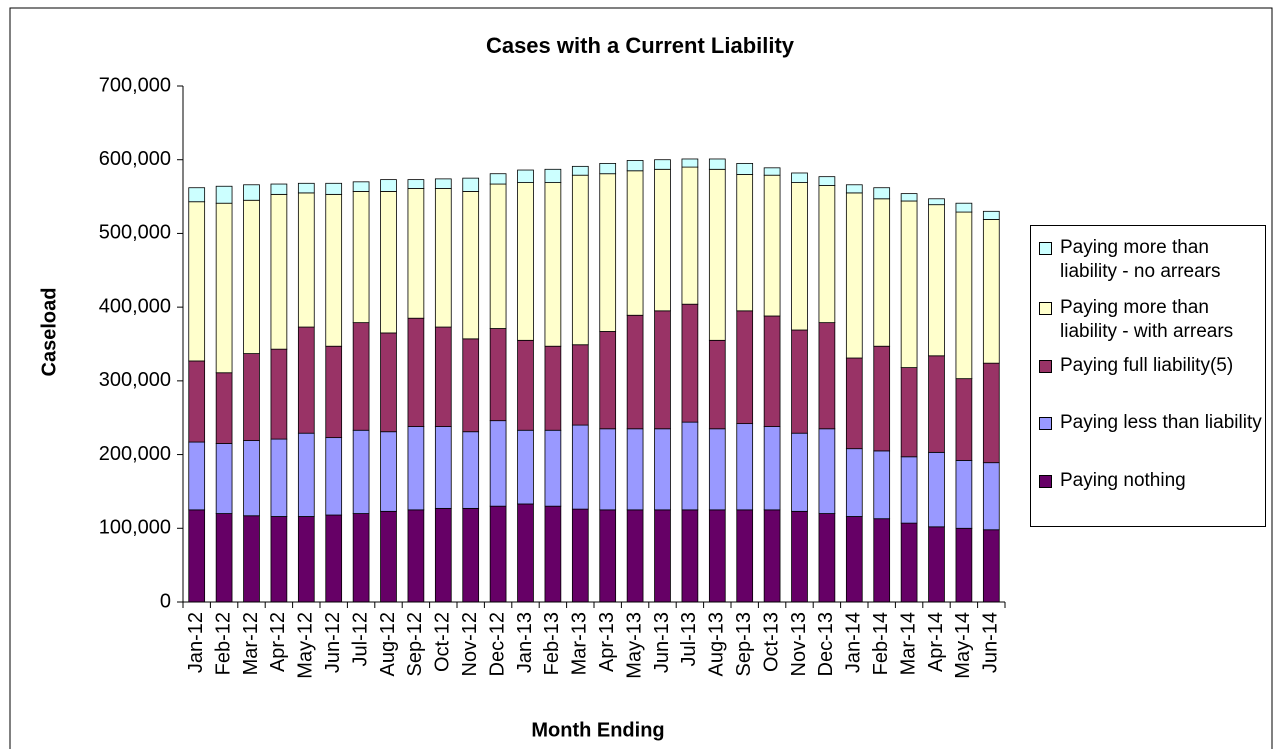  I want to click on y-axis-label: Caseload, so click(49, 332).